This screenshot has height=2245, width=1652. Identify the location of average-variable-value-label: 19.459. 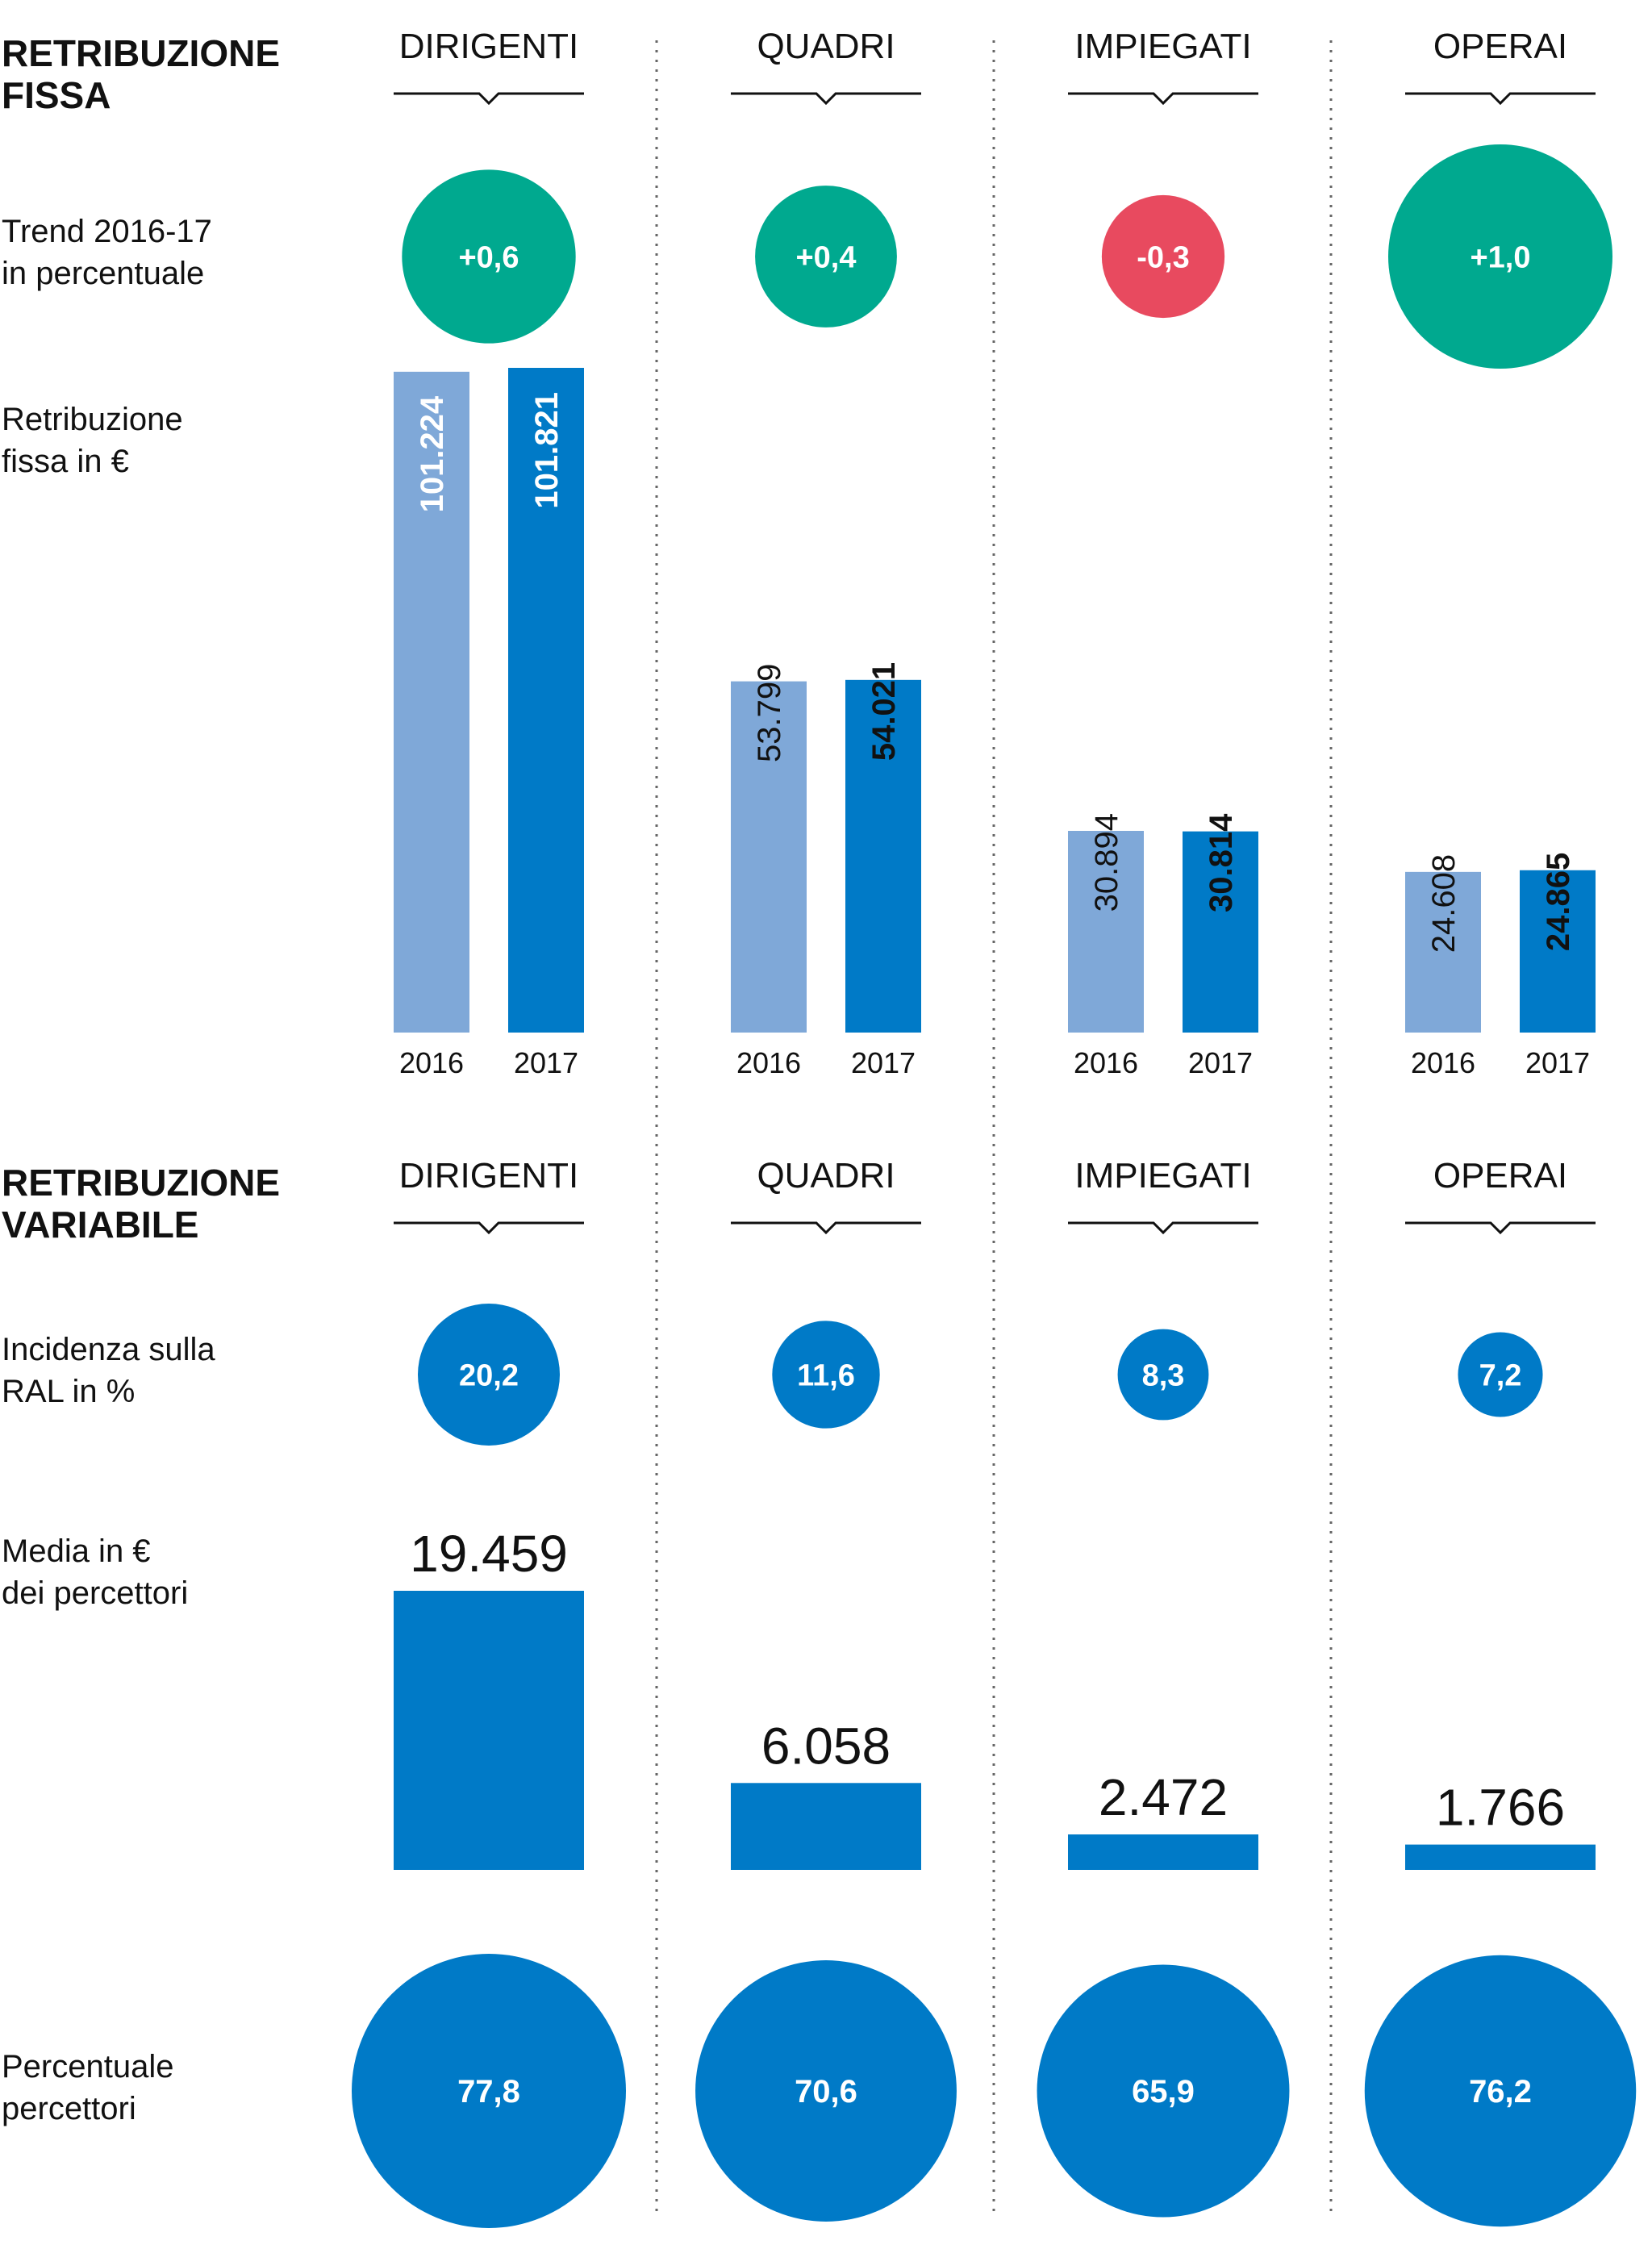
(489, 1554).